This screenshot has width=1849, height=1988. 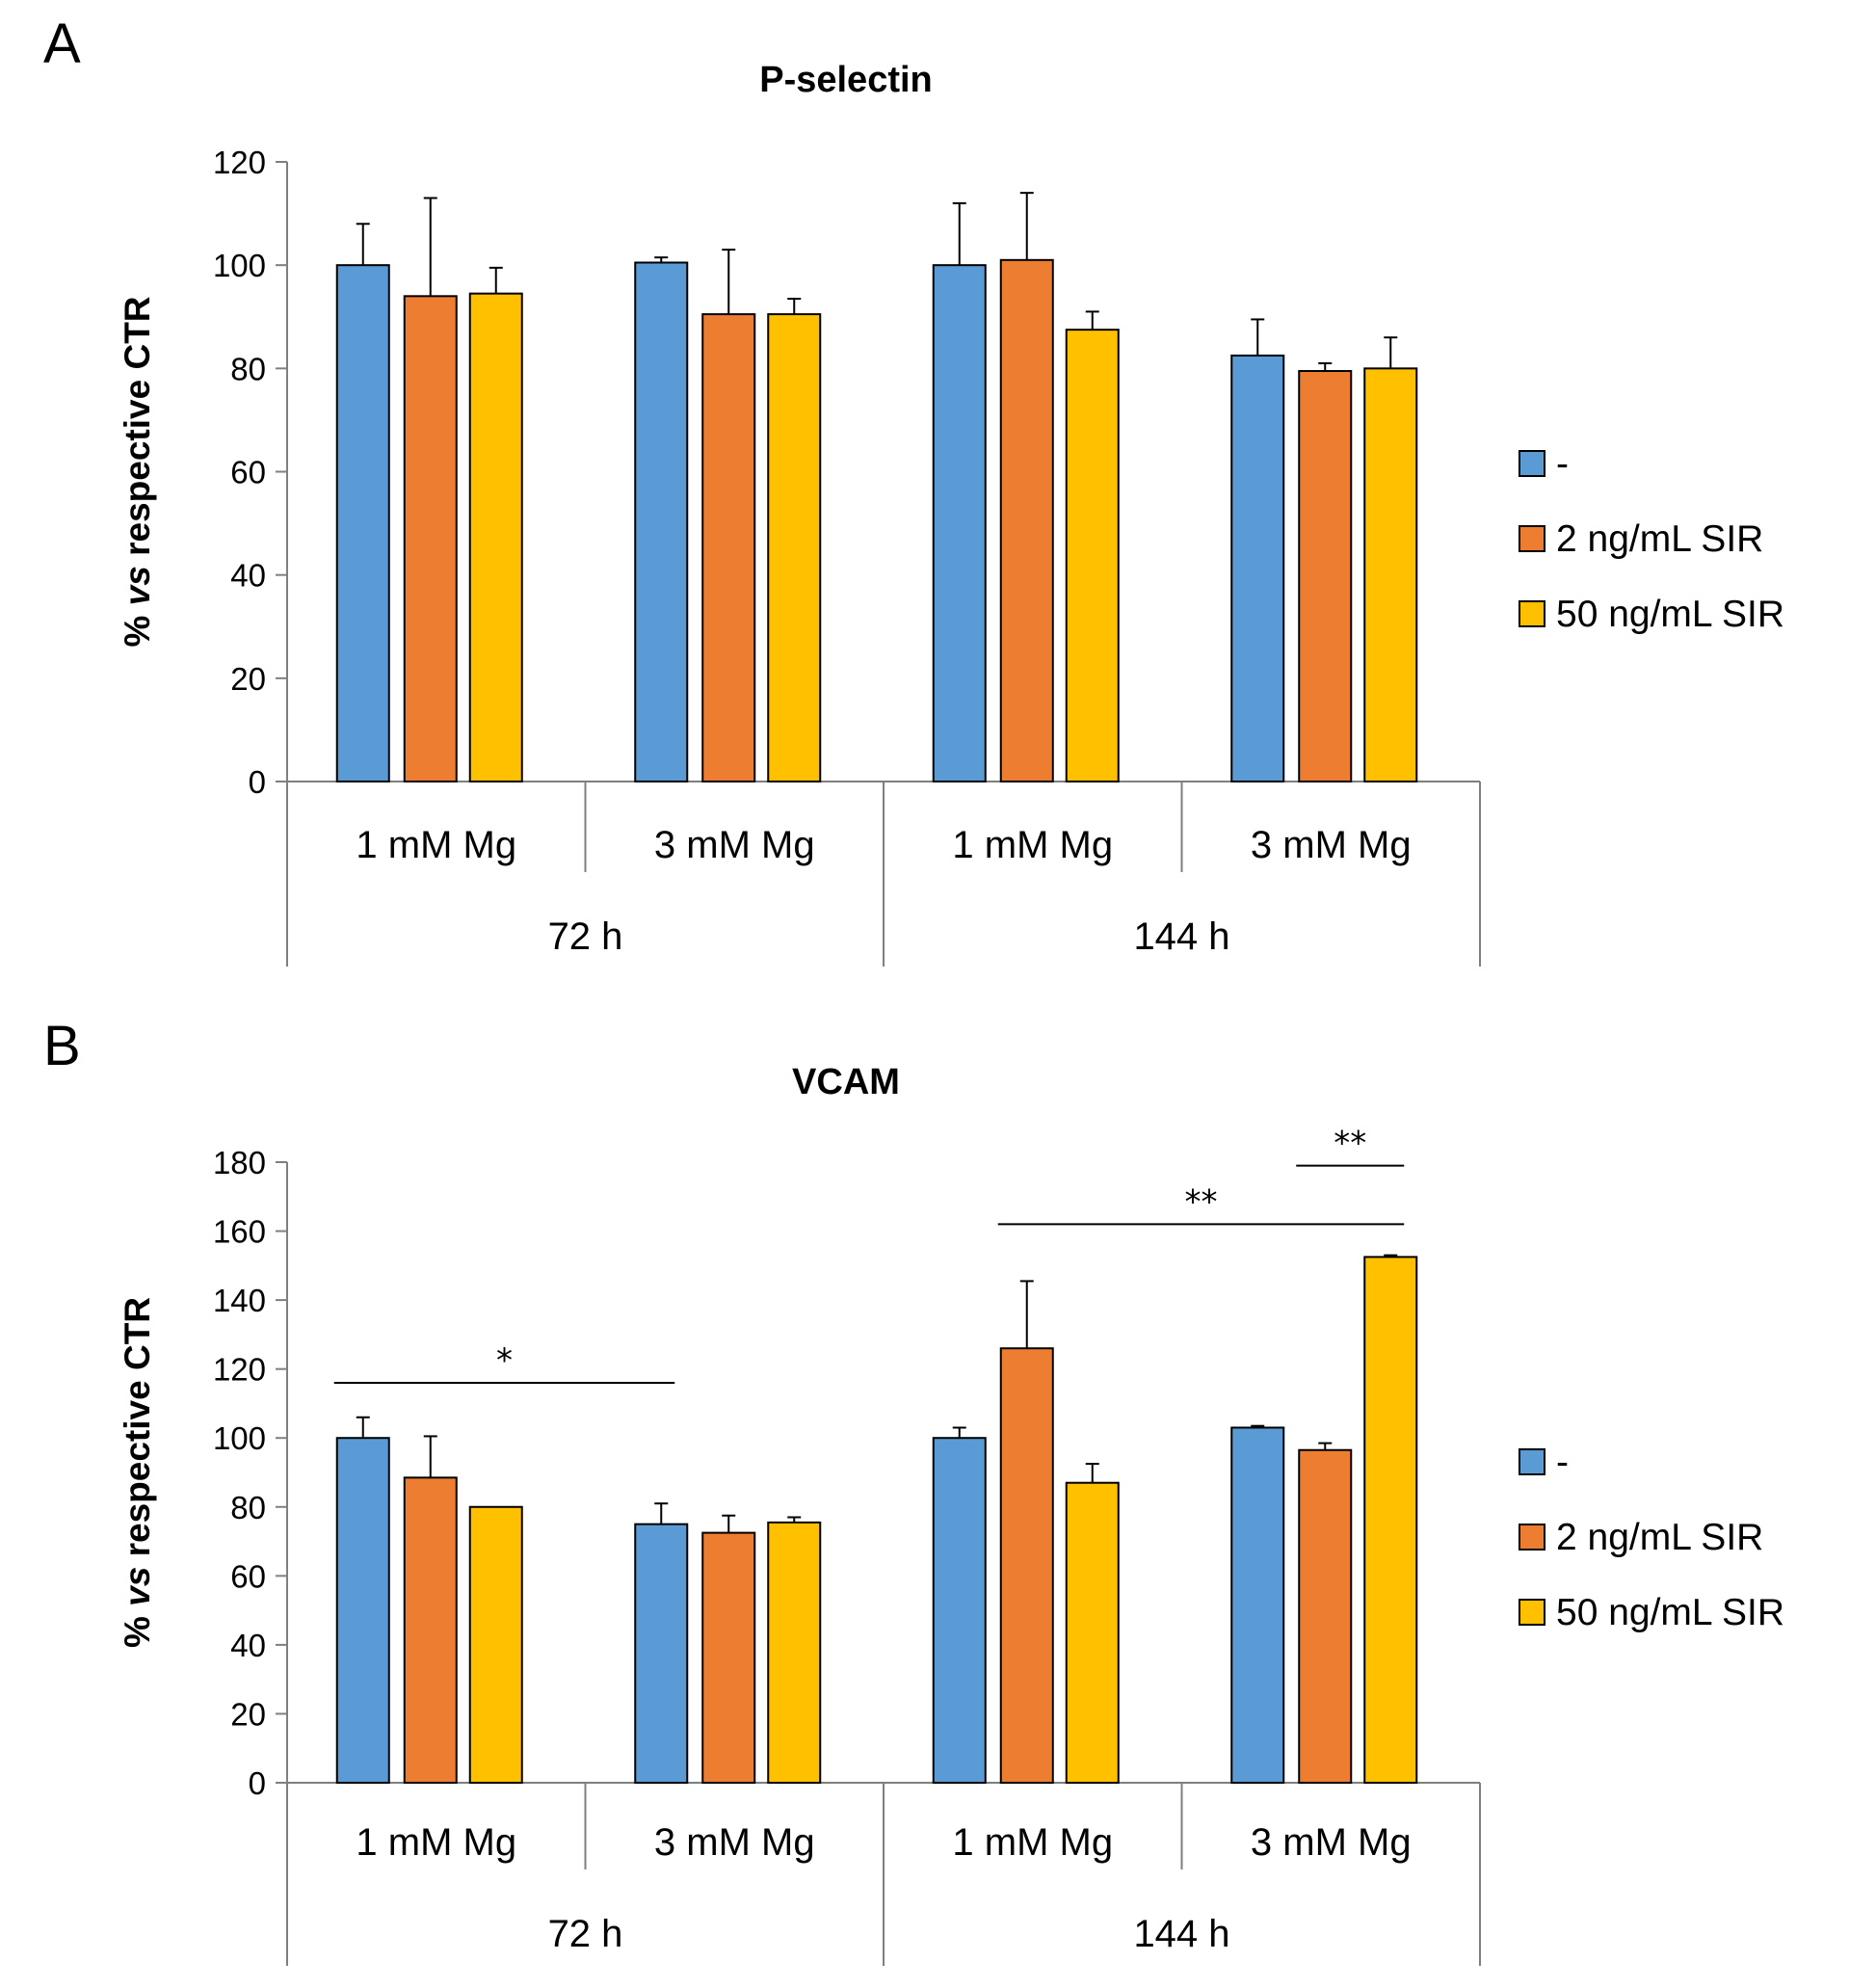 I want to click on y-tick-label: 140, so click(x=239, y=1300).